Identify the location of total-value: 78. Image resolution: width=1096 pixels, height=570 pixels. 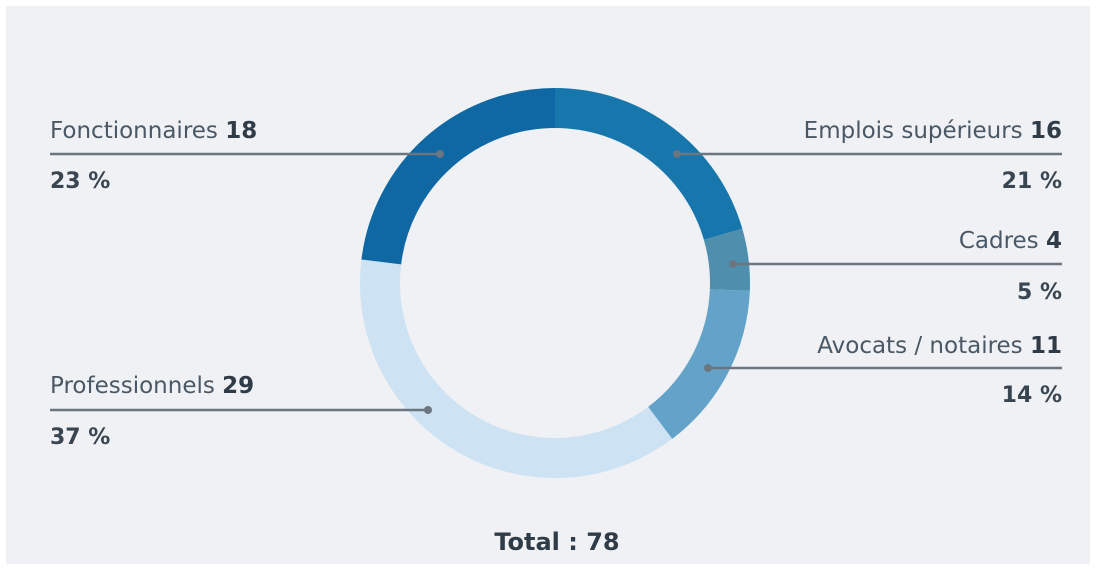
(602, 542).